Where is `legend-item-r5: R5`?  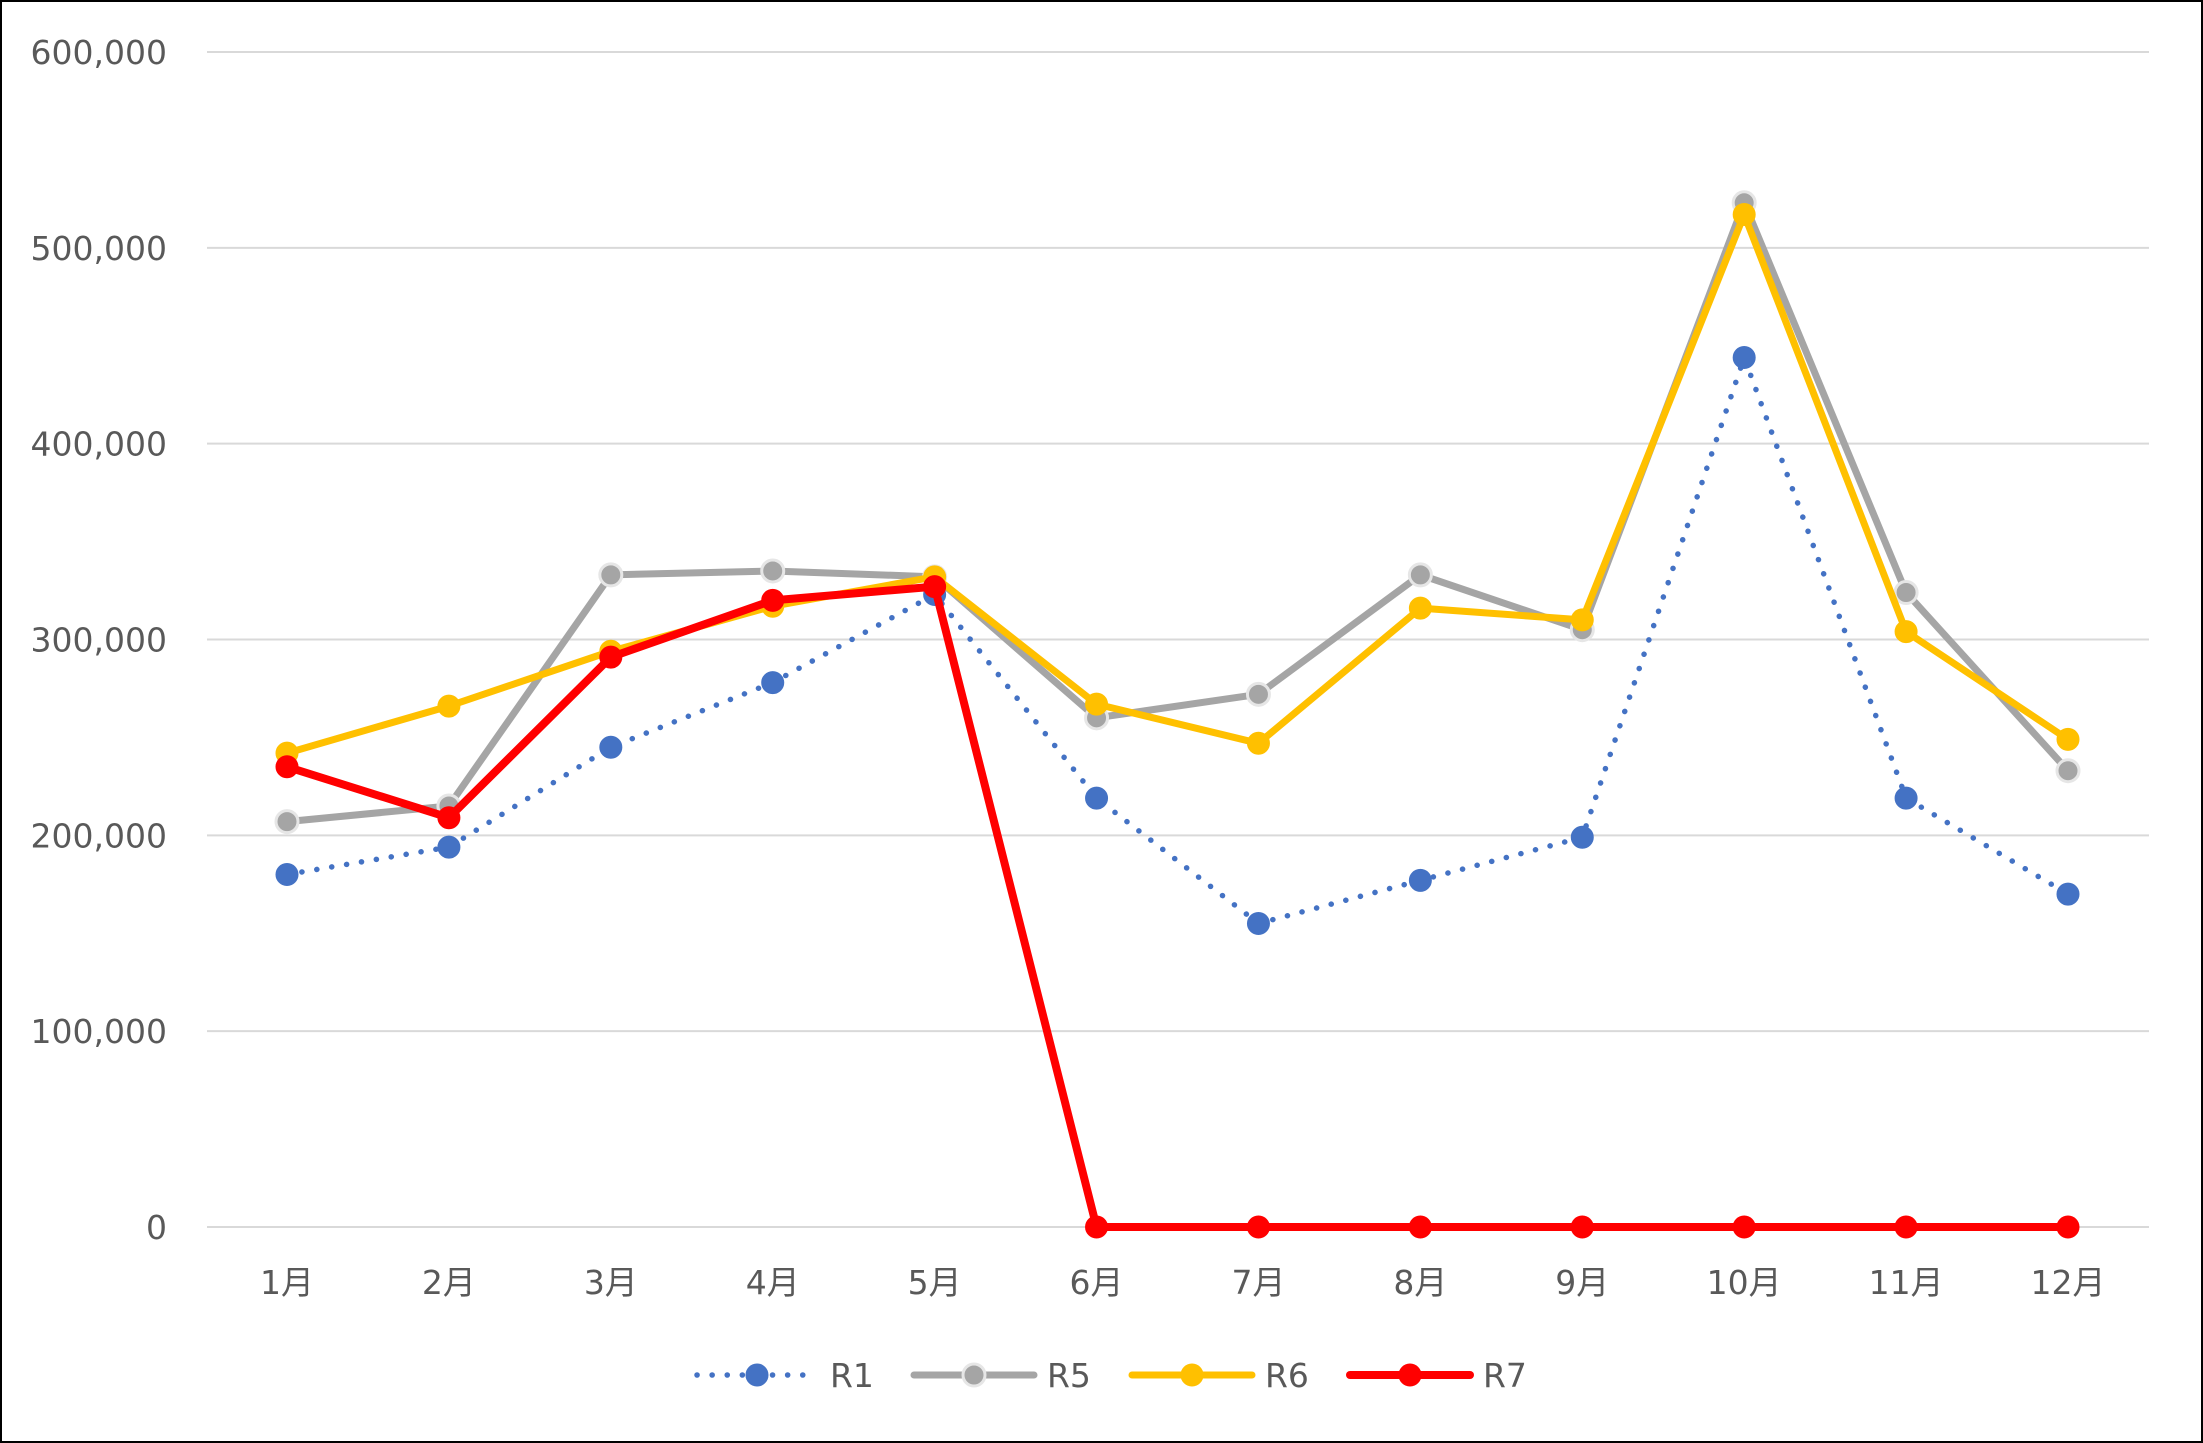
legend-item-r5: R5 is located at coordinates (1000, 1375).